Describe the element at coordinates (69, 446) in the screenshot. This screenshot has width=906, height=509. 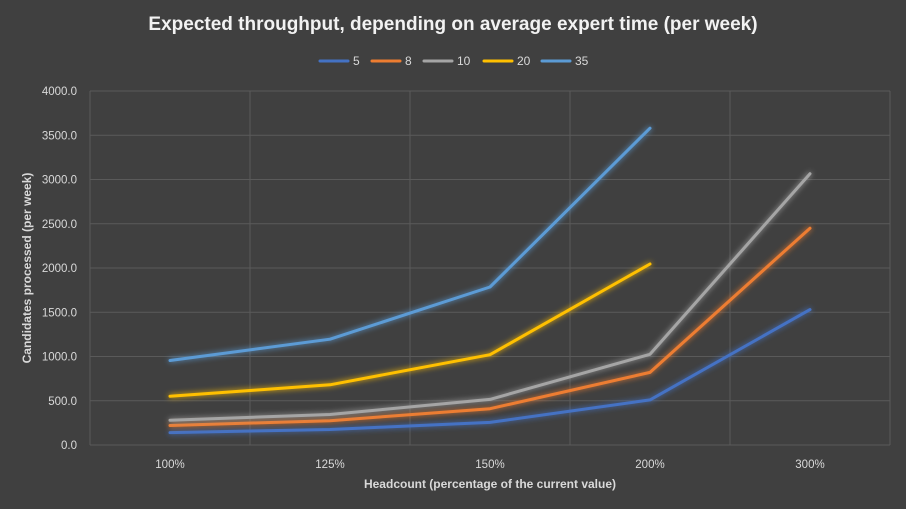
I see `y-tick-label: 0.0` at that location.